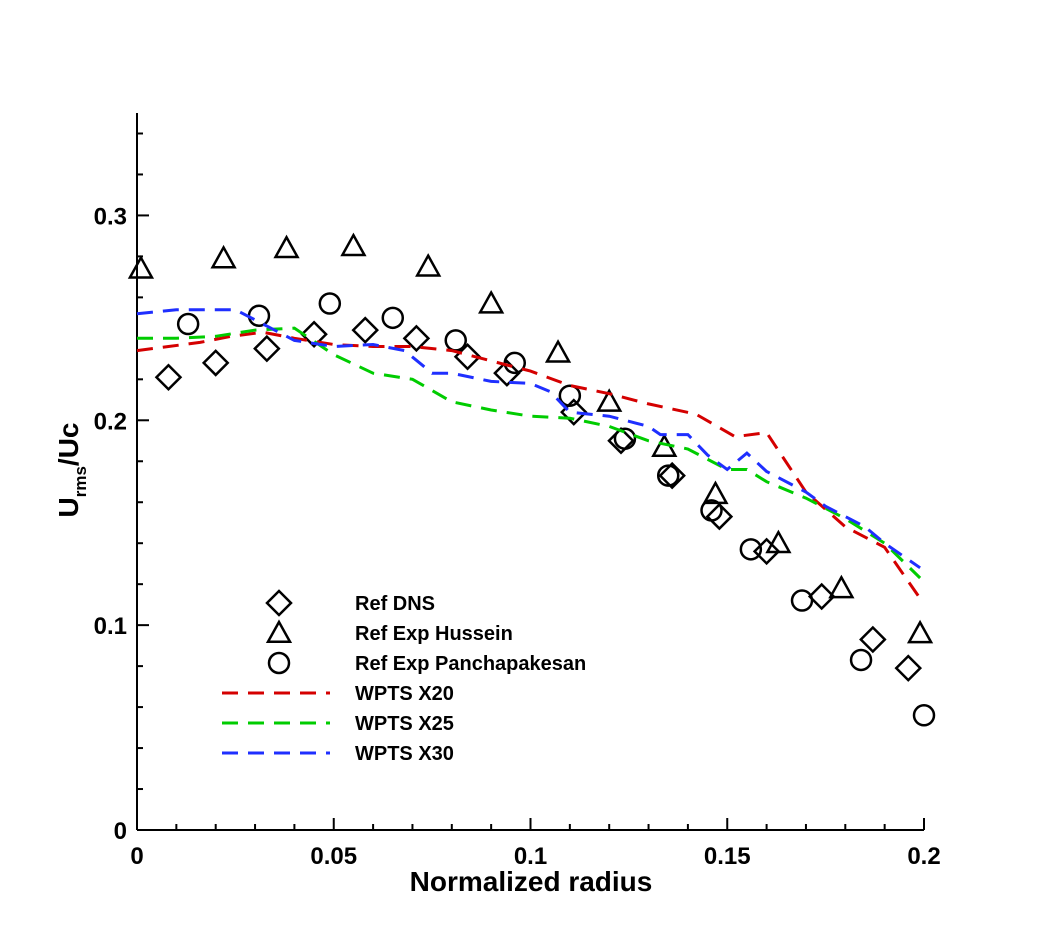 Image resolution: width=1051 pixels, height=934 pixels. I want to click on legend-item-wpts-x30: WPTS X30, so click(338, 754).